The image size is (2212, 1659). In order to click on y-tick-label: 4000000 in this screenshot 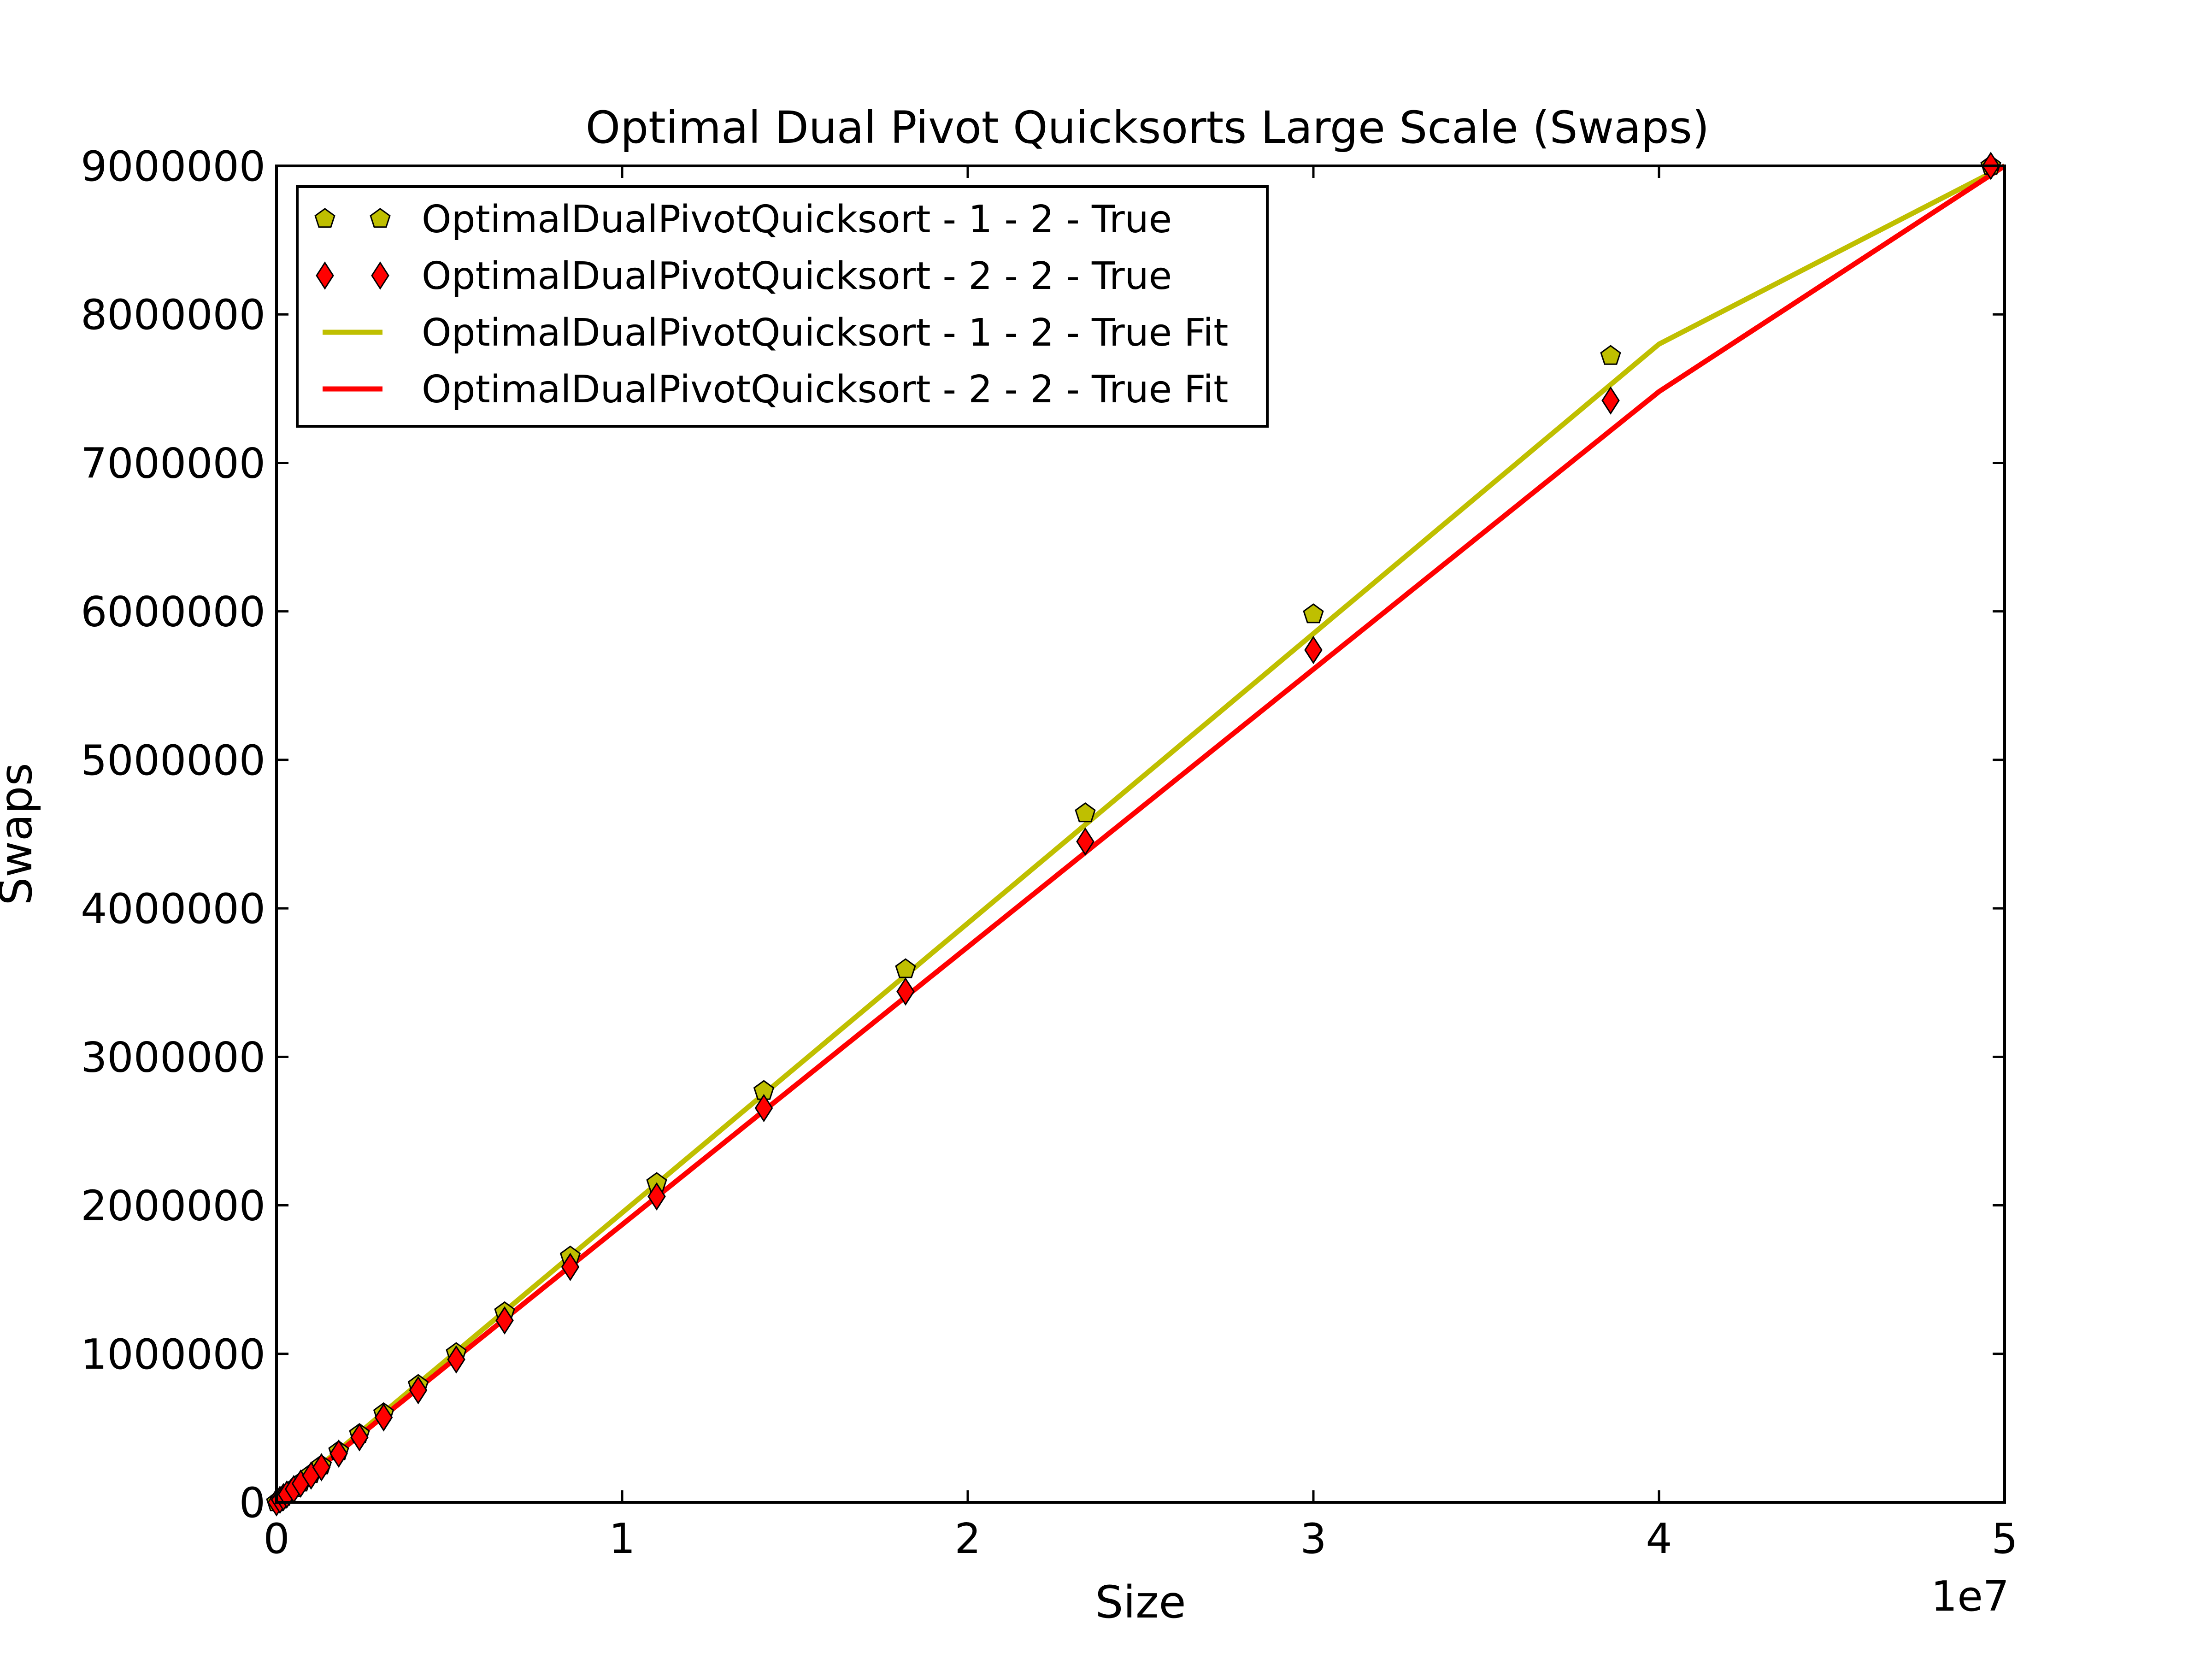, I will do `click(173, 909)`.